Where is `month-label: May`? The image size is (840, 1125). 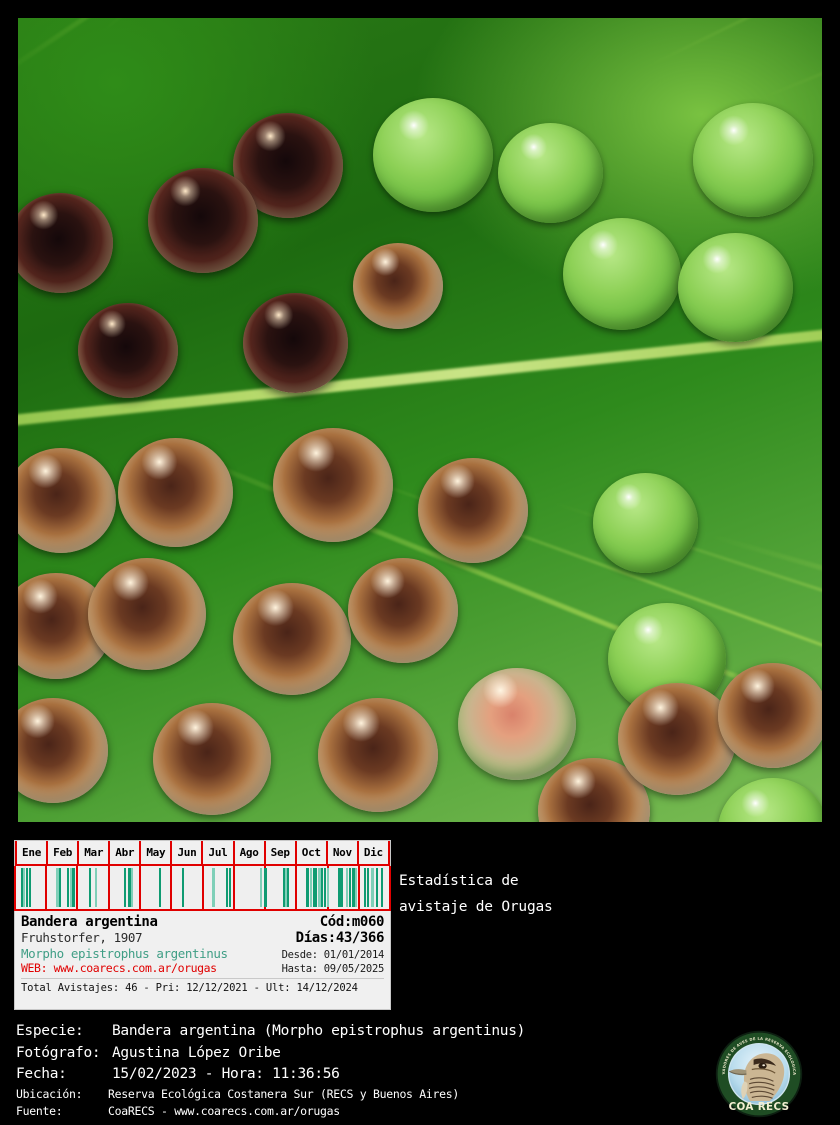 month-label: May is located at coordinates (156, 852).